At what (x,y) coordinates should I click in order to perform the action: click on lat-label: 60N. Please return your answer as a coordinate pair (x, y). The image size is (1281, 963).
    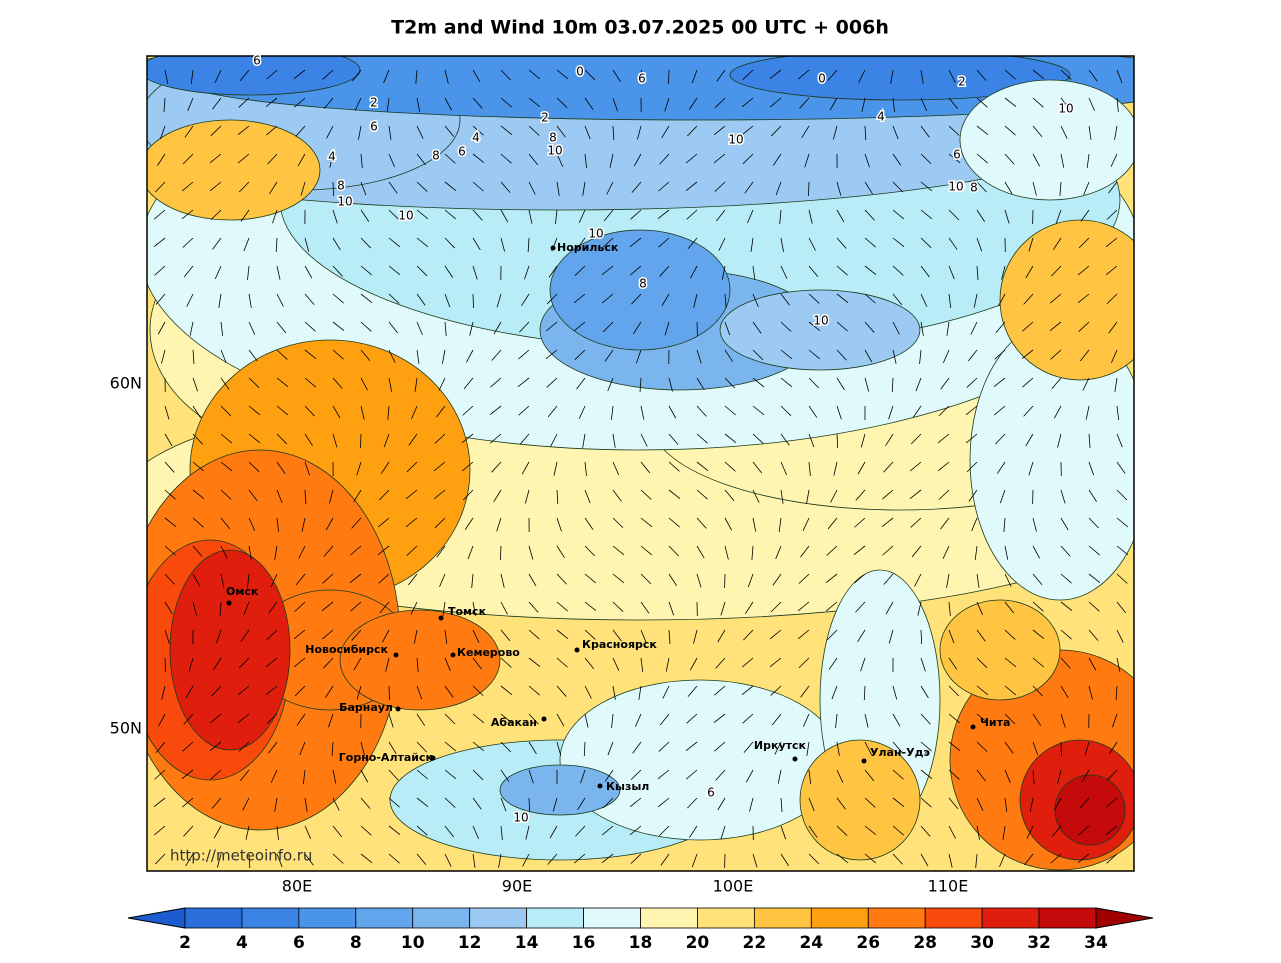
    Looking at the image, I should click on (126, 383).